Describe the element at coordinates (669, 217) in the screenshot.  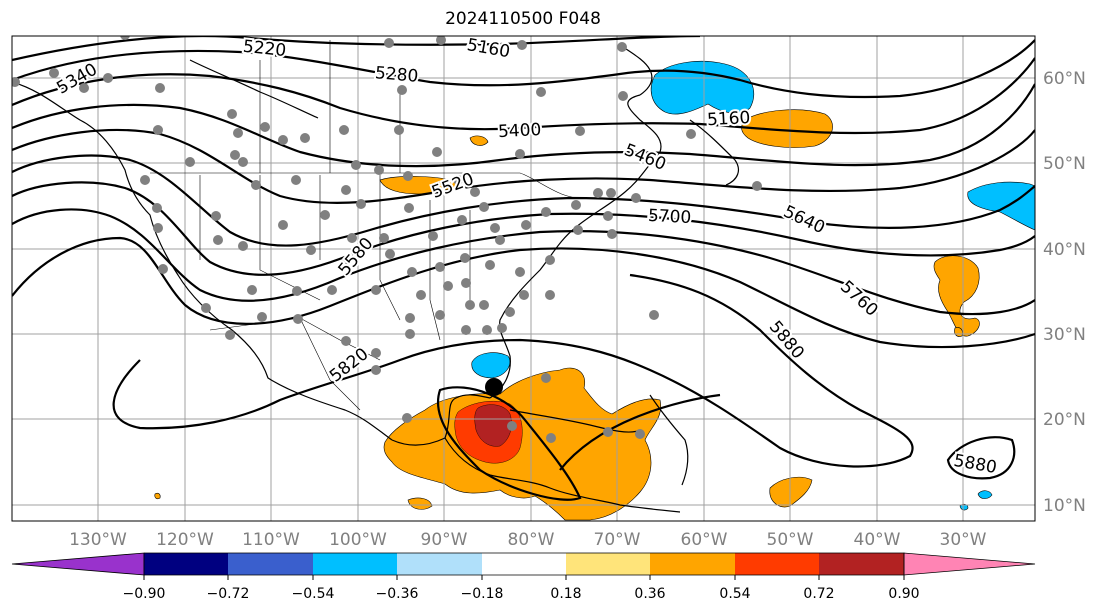
I see `contour-label: 5700` at that location.